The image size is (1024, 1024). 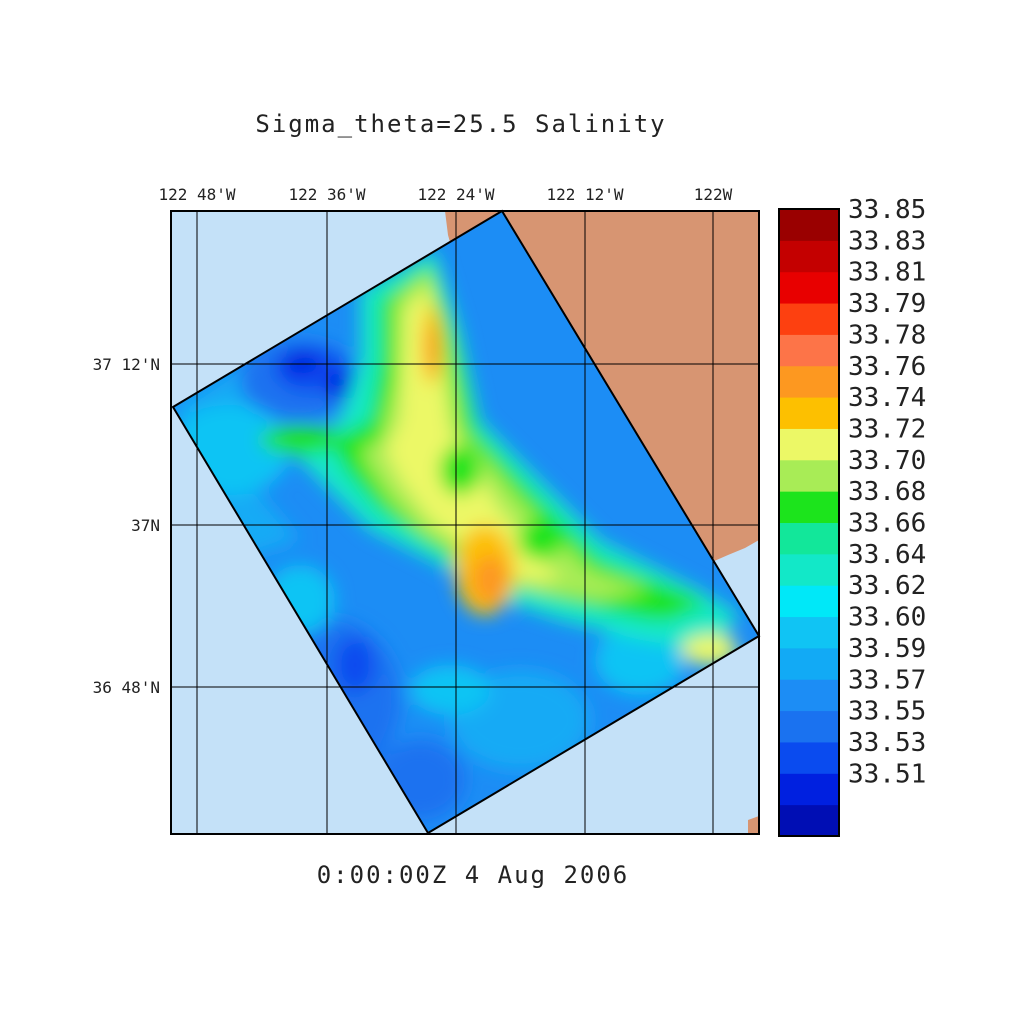 What do you see at coordinates (887, 398) in the screenshot?
I see `colorbar-label: 33.74` at bounding box center [887, 398].